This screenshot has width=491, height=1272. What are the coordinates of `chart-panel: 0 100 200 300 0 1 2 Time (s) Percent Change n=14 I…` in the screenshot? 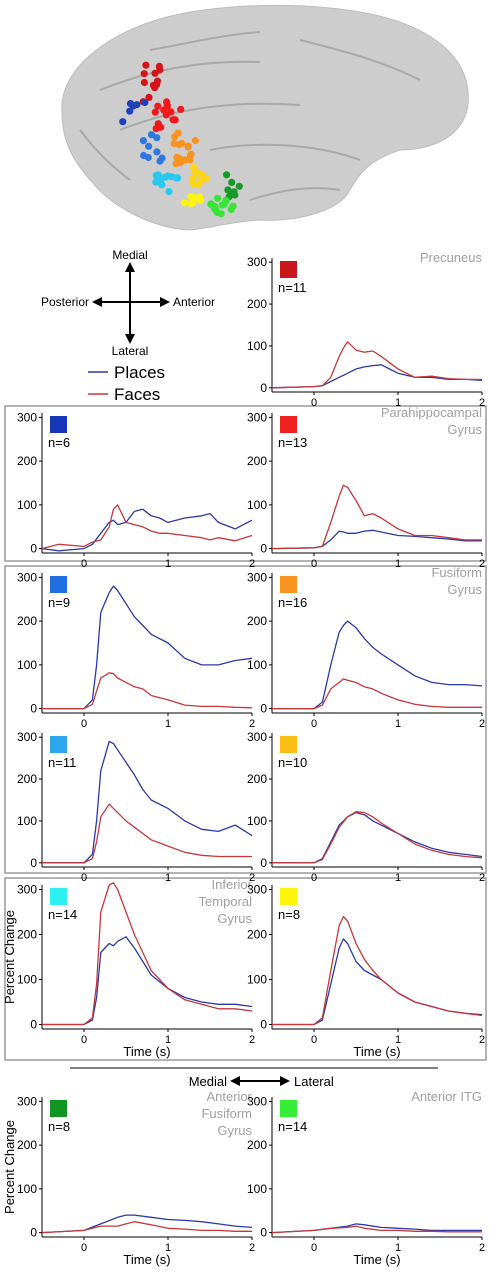 It's located at (128, 968).